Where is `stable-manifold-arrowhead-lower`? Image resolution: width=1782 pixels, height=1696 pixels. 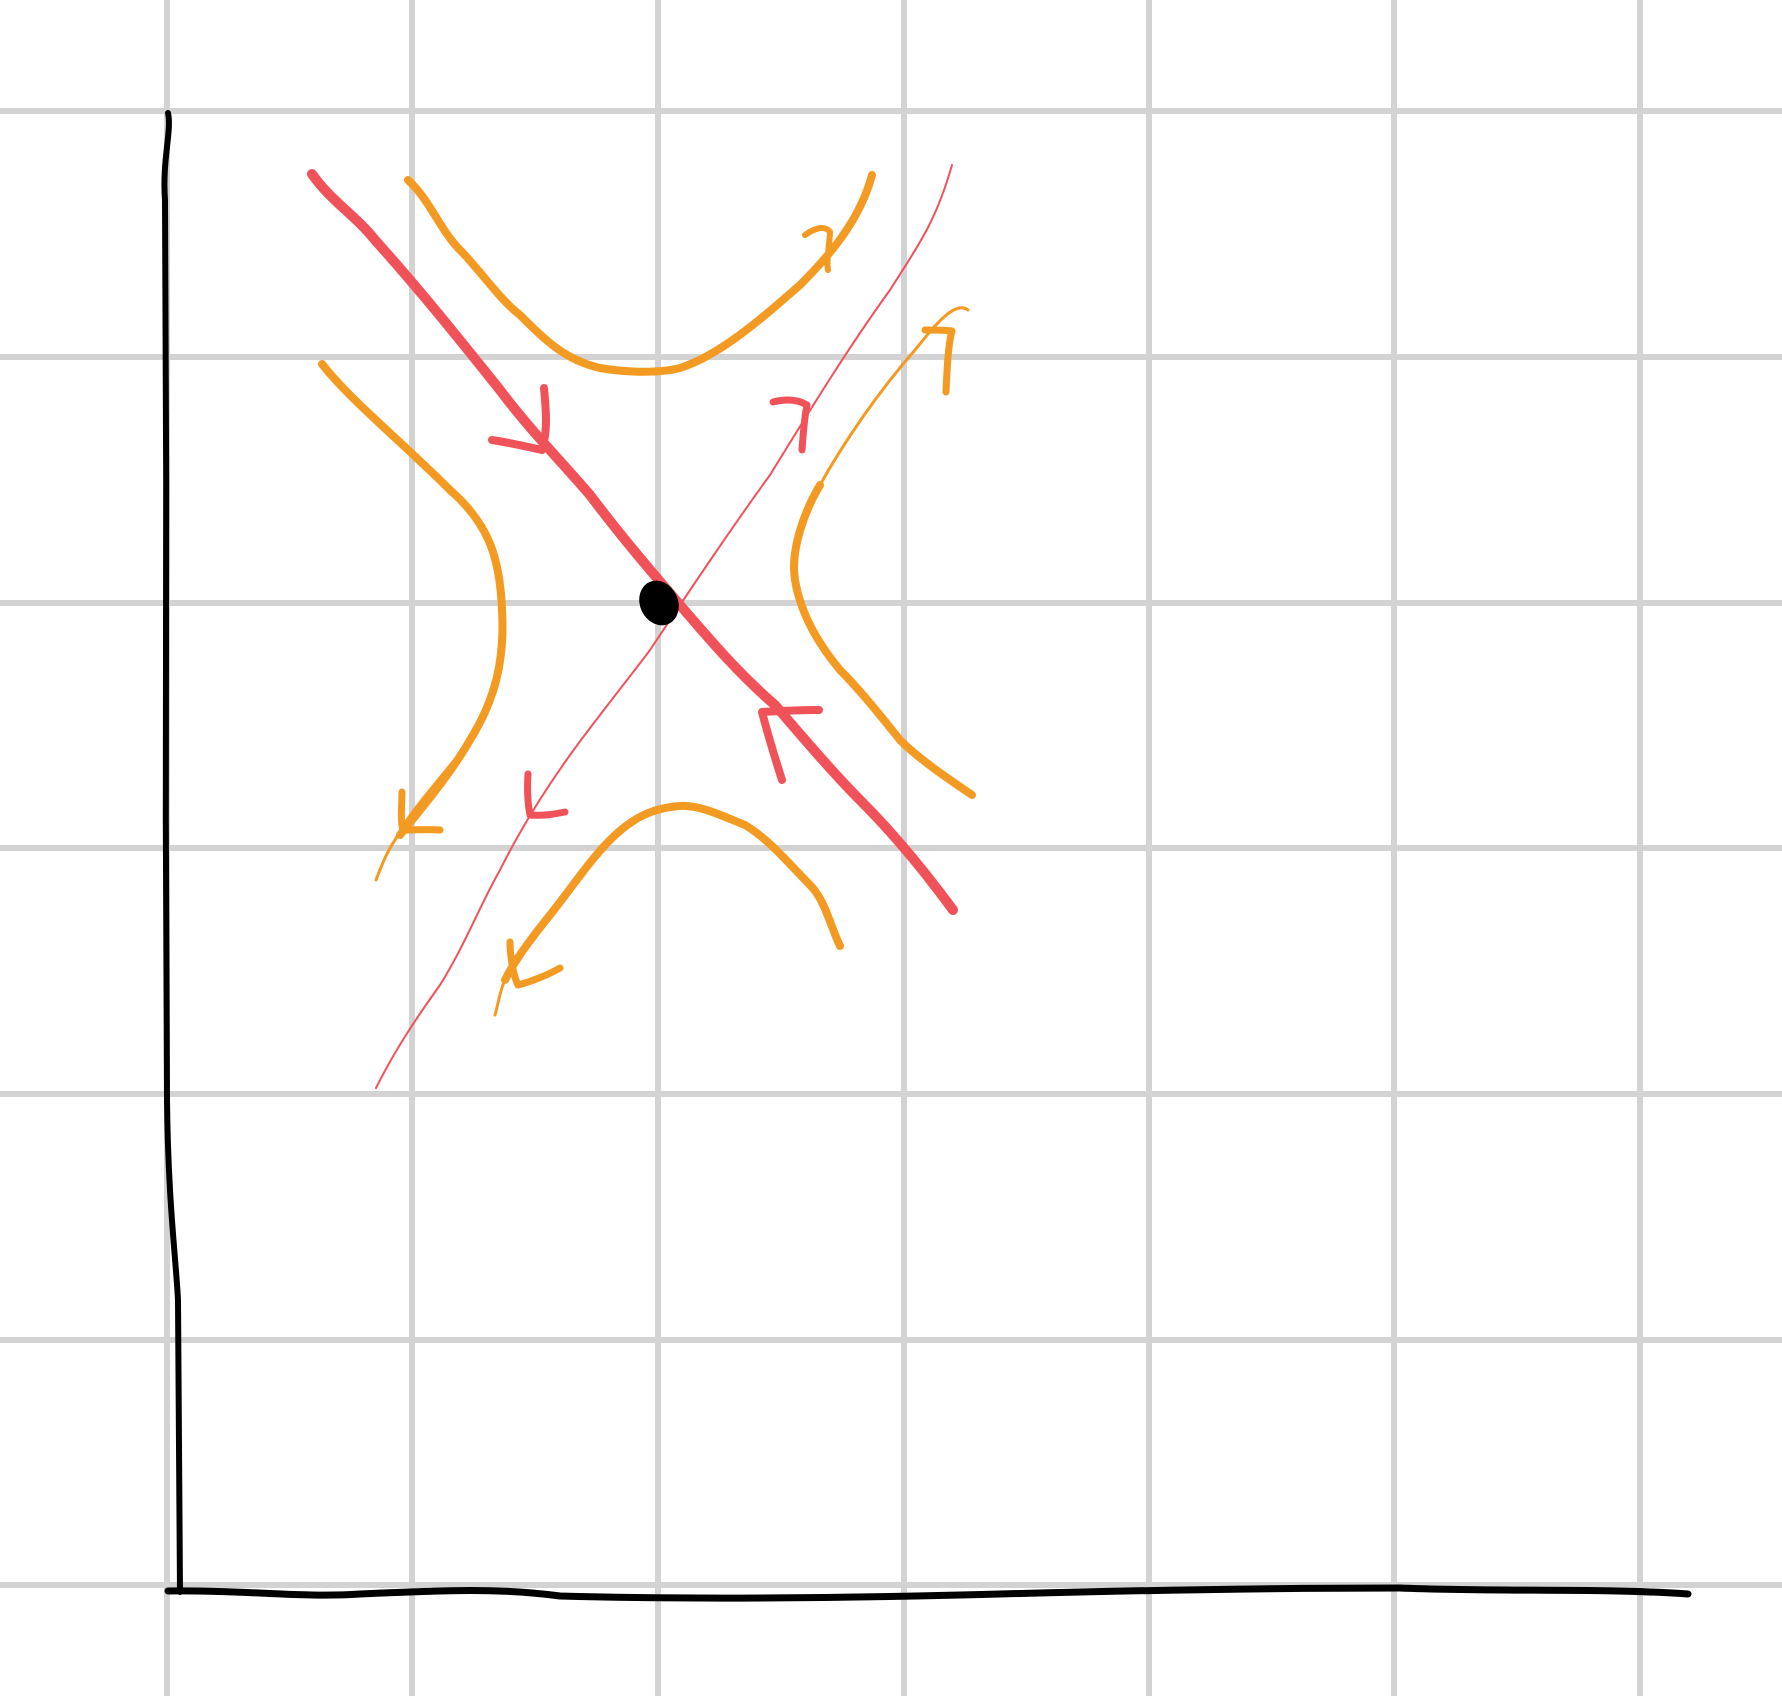 stable-manifold-arrowhead-lower is located at coordinates (790, 745).